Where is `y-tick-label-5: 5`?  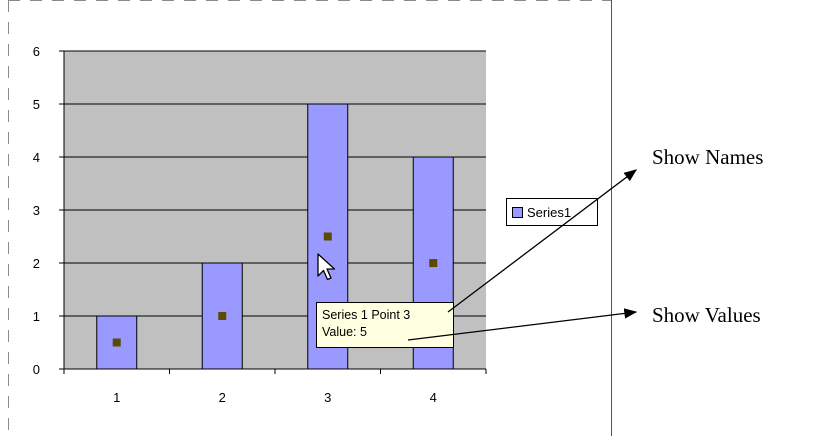 y-tick-label-5: 5 is located at coordinates (36, 104).